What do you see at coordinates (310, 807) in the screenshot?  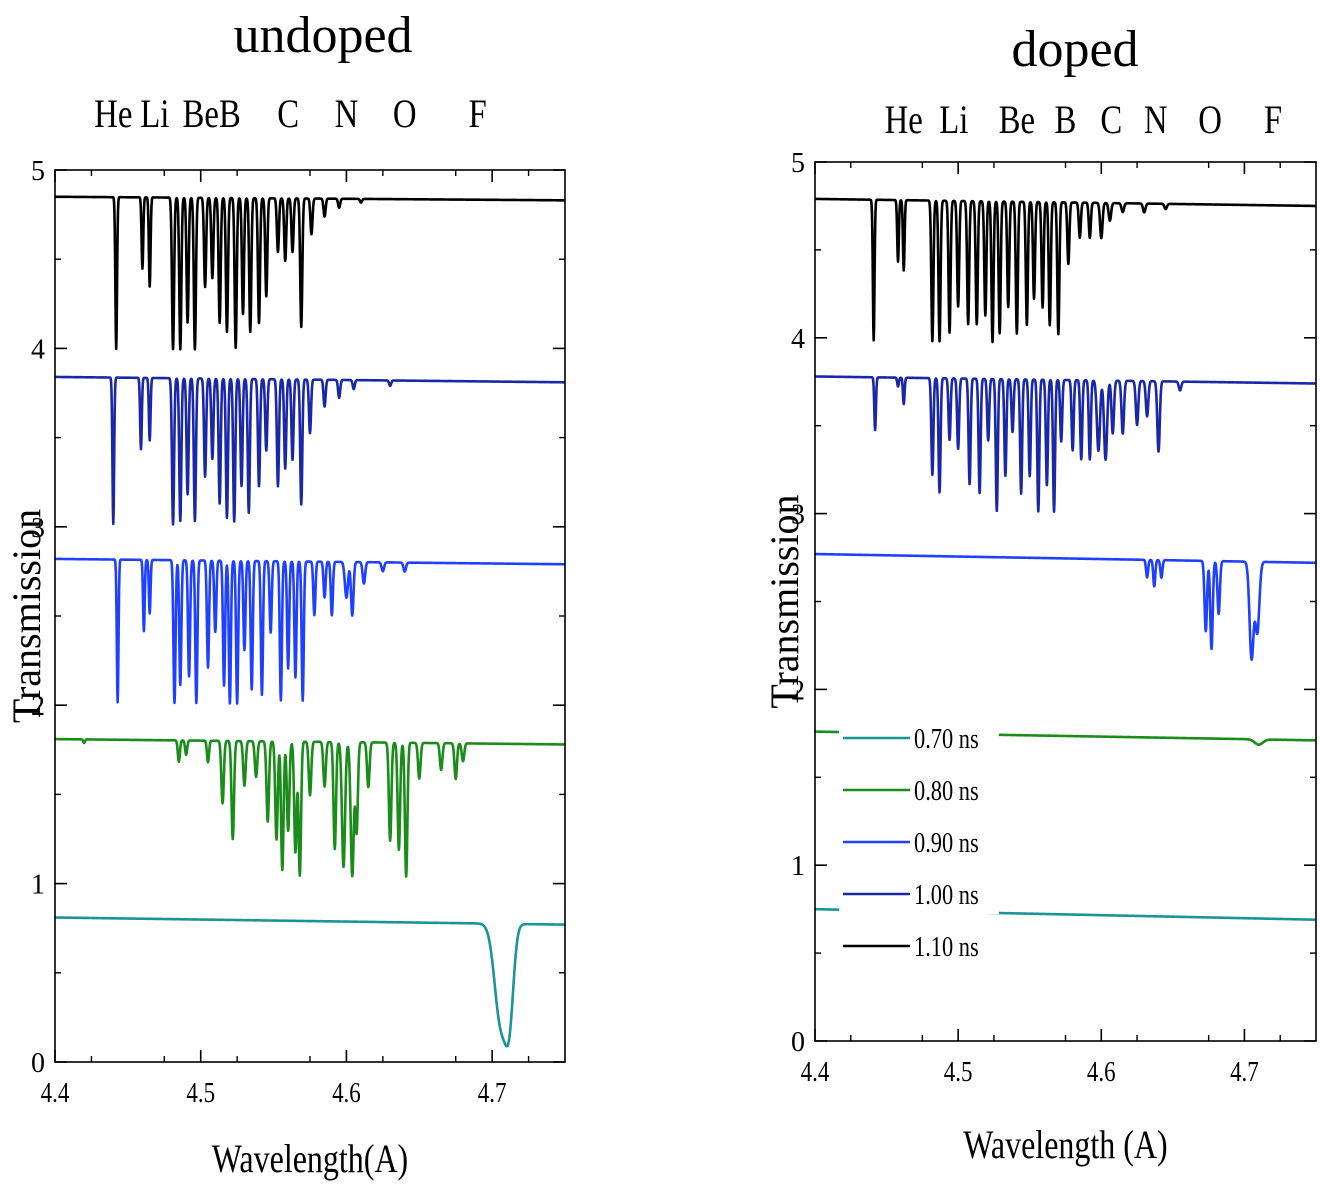 I see `series-line-0-80-ns` at bounding box center [310, 807].